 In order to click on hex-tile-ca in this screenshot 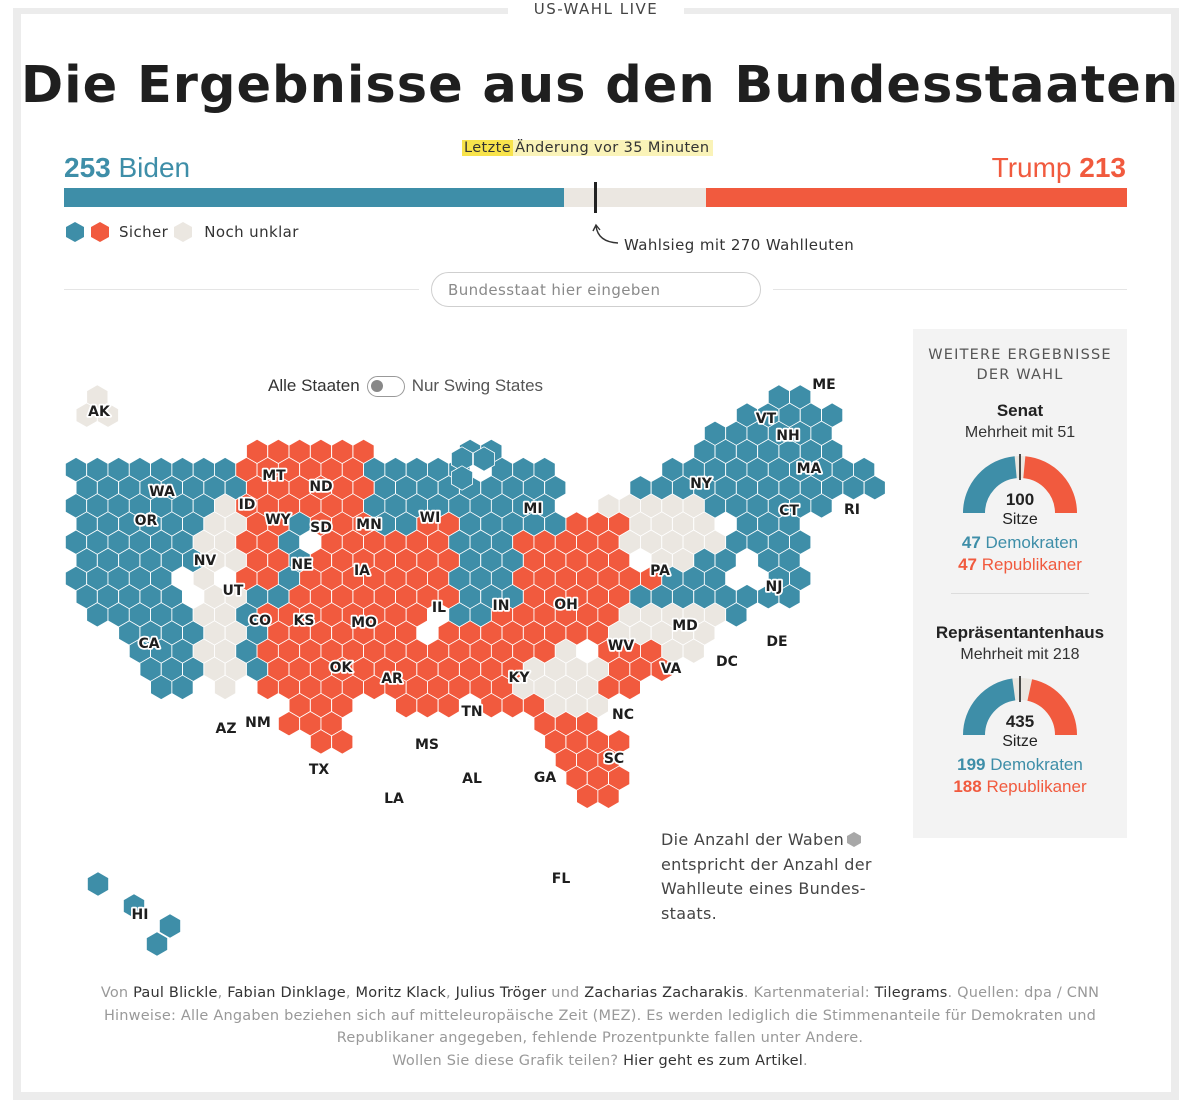, I will do `click(182, 687)`.